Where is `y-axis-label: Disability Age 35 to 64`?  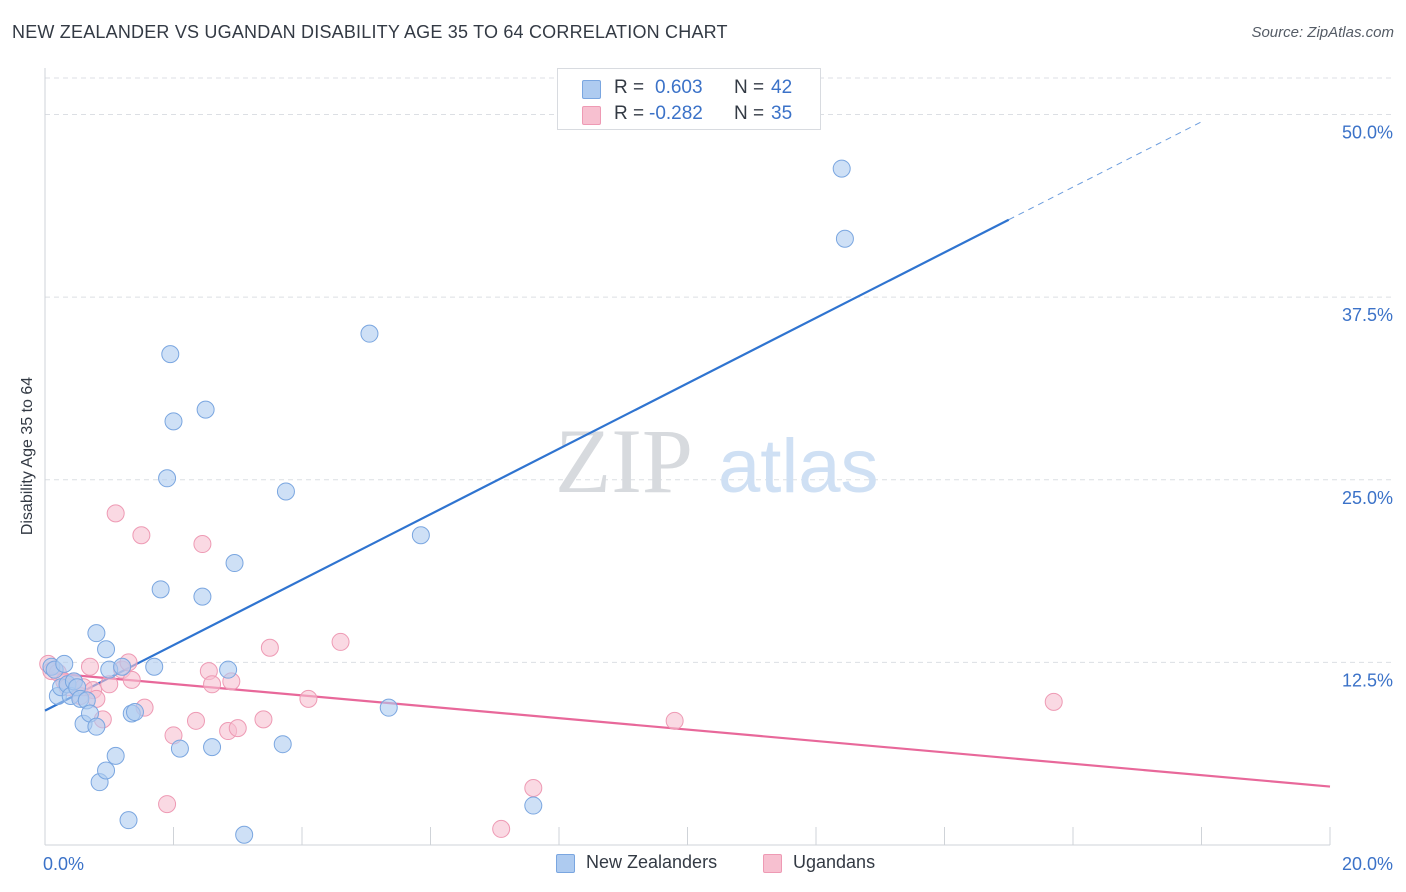
y-axis-label: Disability Age 35 to 64 is located at coordinates (27, 456).